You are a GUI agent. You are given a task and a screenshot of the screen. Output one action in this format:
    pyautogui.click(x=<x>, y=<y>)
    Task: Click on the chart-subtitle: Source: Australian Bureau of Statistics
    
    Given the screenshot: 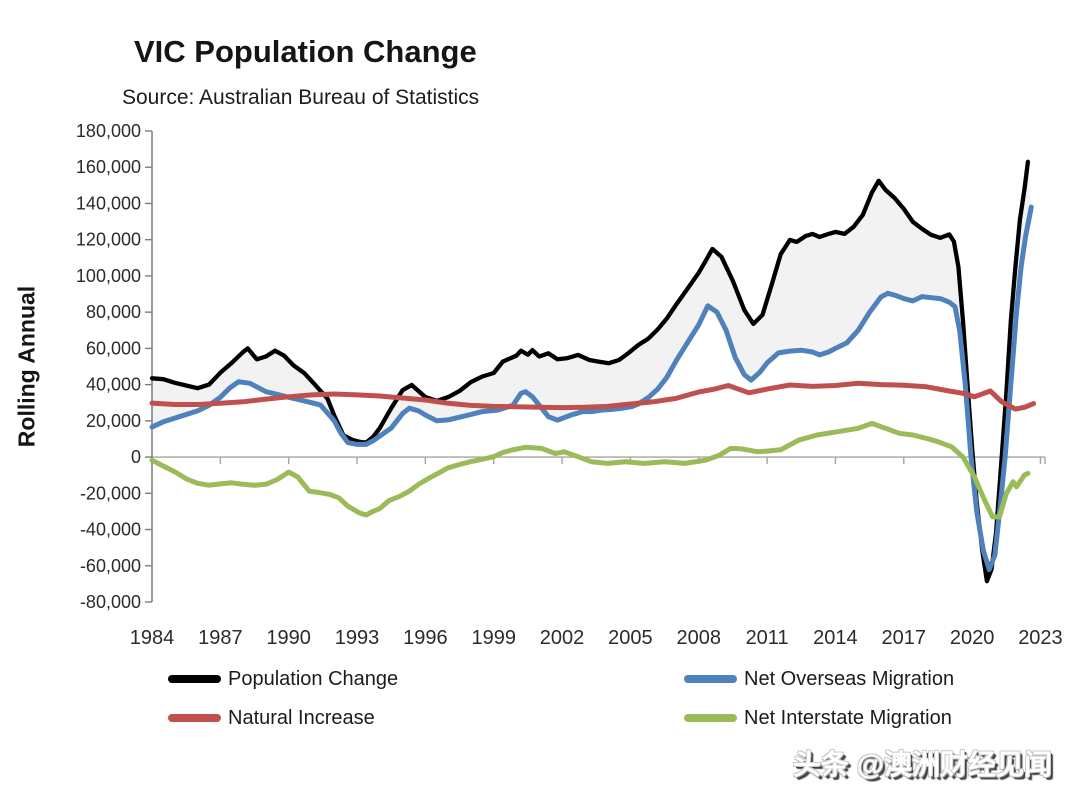 What is the action you would take?
    pyautogui.click(x=301, y=97)
    